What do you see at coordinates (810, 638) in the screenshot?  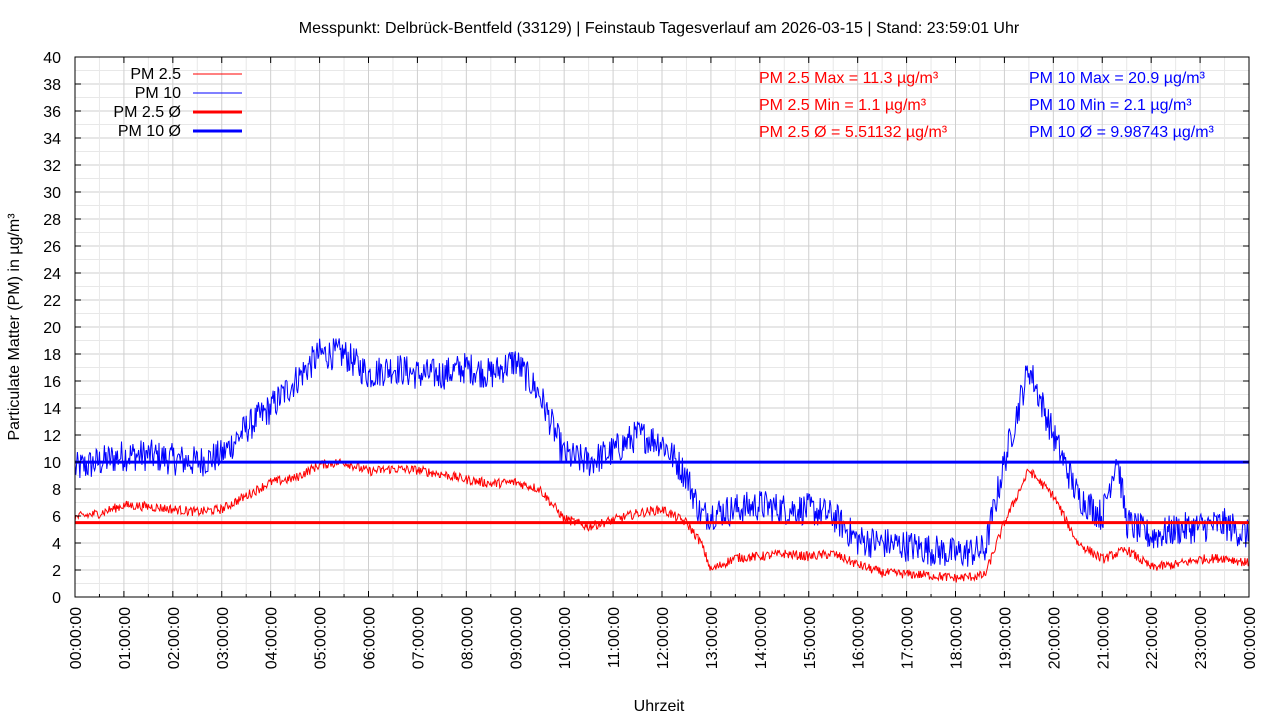 I see `x-tick-label: 15:00:00` at bounding box center [810, 638].